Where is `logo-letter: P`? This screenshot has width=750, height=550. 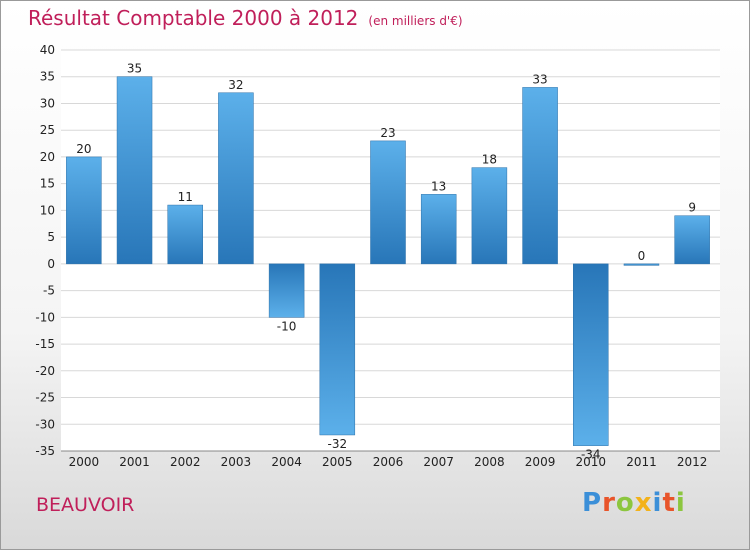 logo-letter: P is located at coordinates (592, 503).